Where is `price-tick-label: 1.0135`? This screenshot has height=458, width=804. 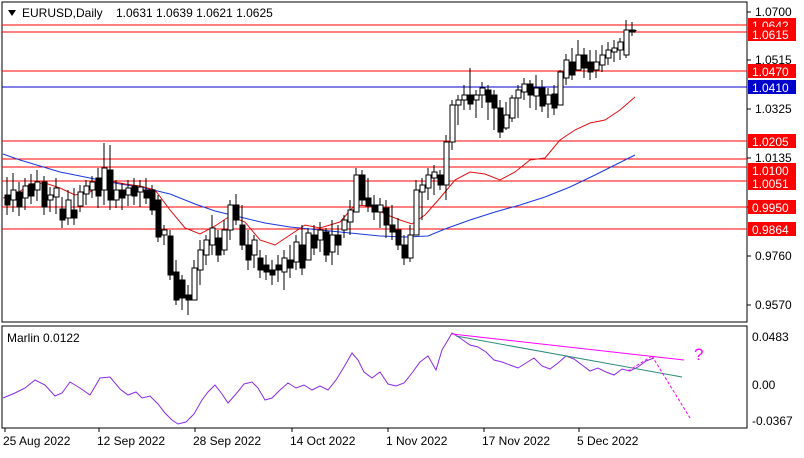 price-tick-label: 1.0135 is located at coordinates (773, 158).